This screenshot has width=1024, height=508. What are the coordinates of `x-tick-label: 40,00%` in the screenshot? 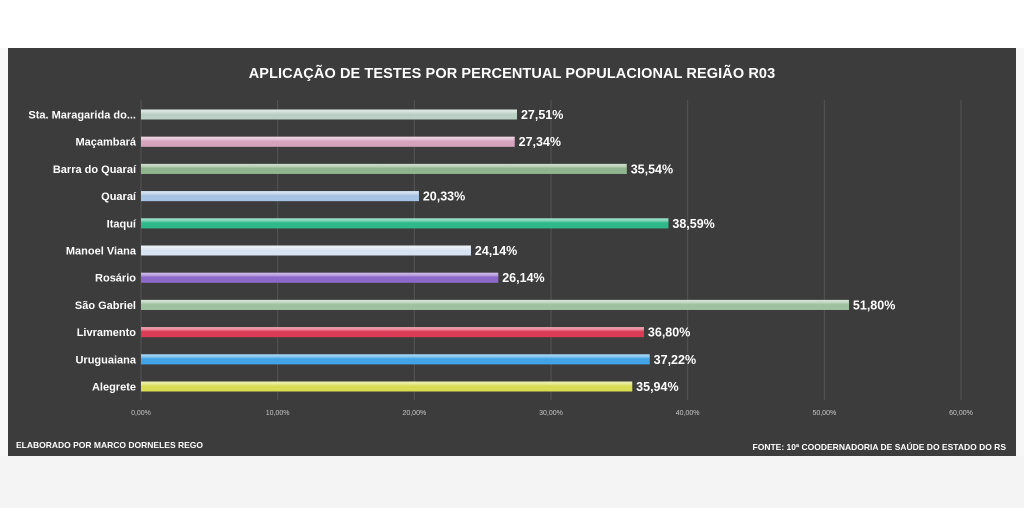 It's located at (688, 413).